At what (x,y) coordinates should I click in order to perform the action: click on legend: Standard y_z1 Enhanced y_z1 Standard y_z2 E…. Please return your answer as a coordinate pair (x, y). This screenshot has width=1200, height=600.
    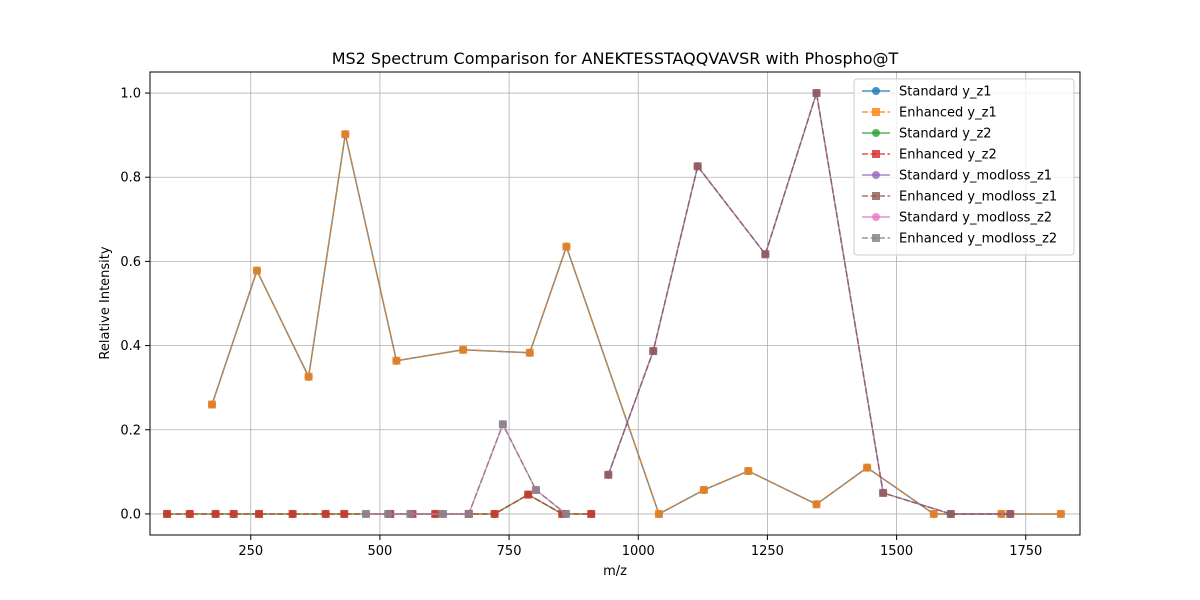
    Looking at the image, I should click on (964, 167).